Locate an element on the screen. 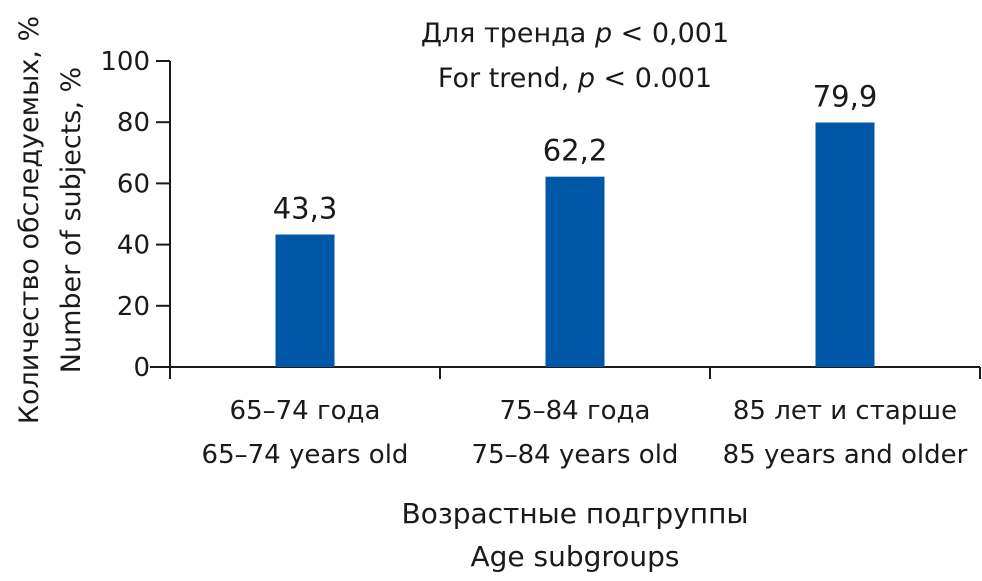 The image size is (982, 581). y-tick-label: 20 is located at coordinates (133, 307).